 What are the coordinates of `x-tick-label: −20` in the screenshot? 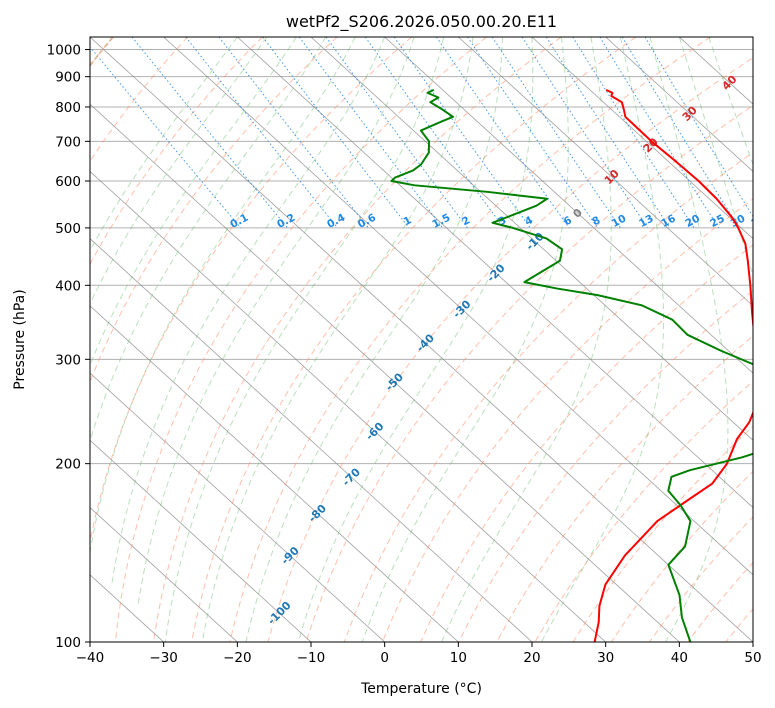 It's located at (237, 658).